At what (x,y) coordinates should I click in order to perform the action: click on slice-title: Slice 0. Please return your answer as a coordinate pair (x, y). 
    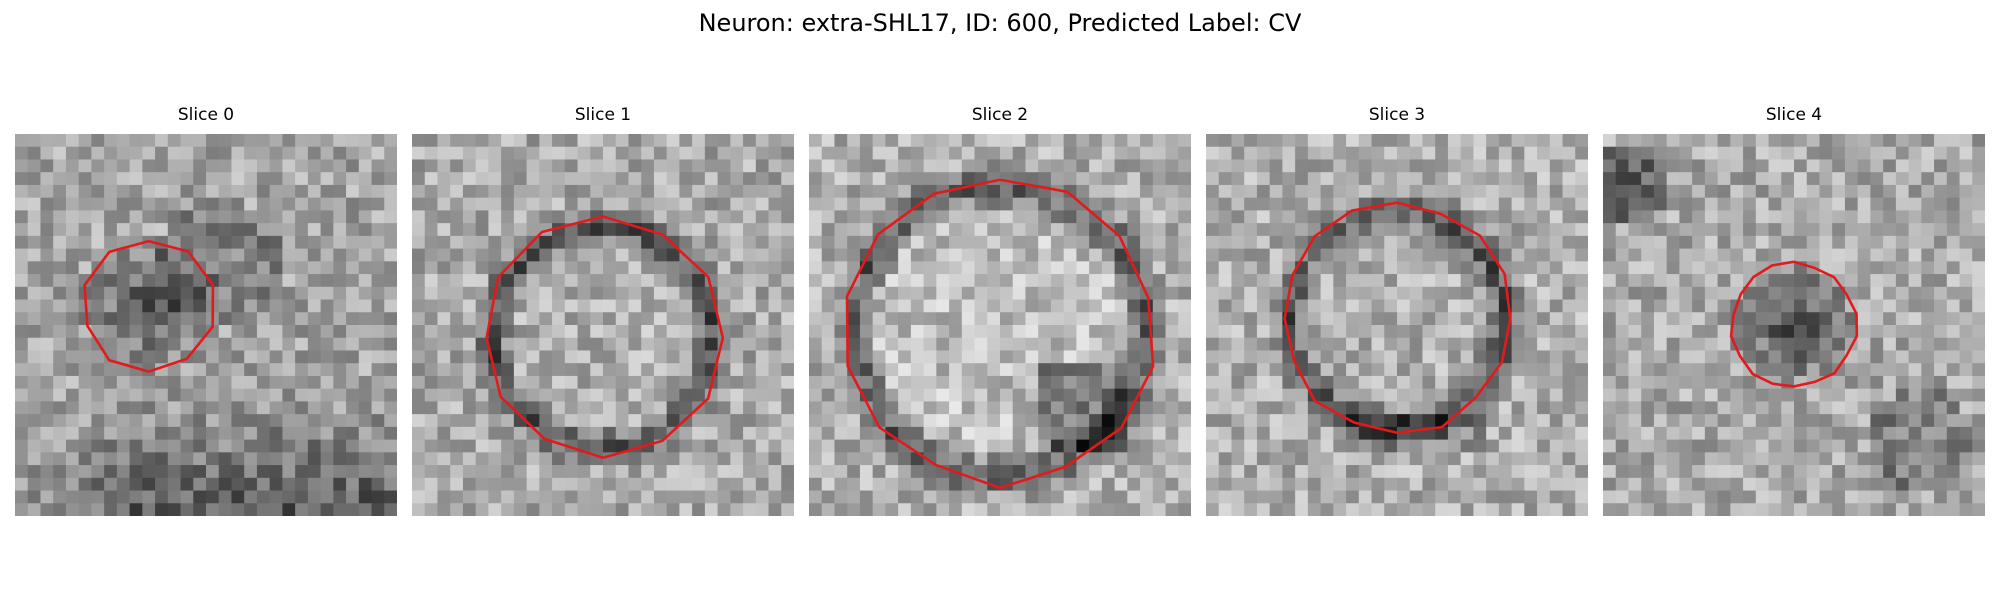
    Looking at the image, I should click on (206, 115).